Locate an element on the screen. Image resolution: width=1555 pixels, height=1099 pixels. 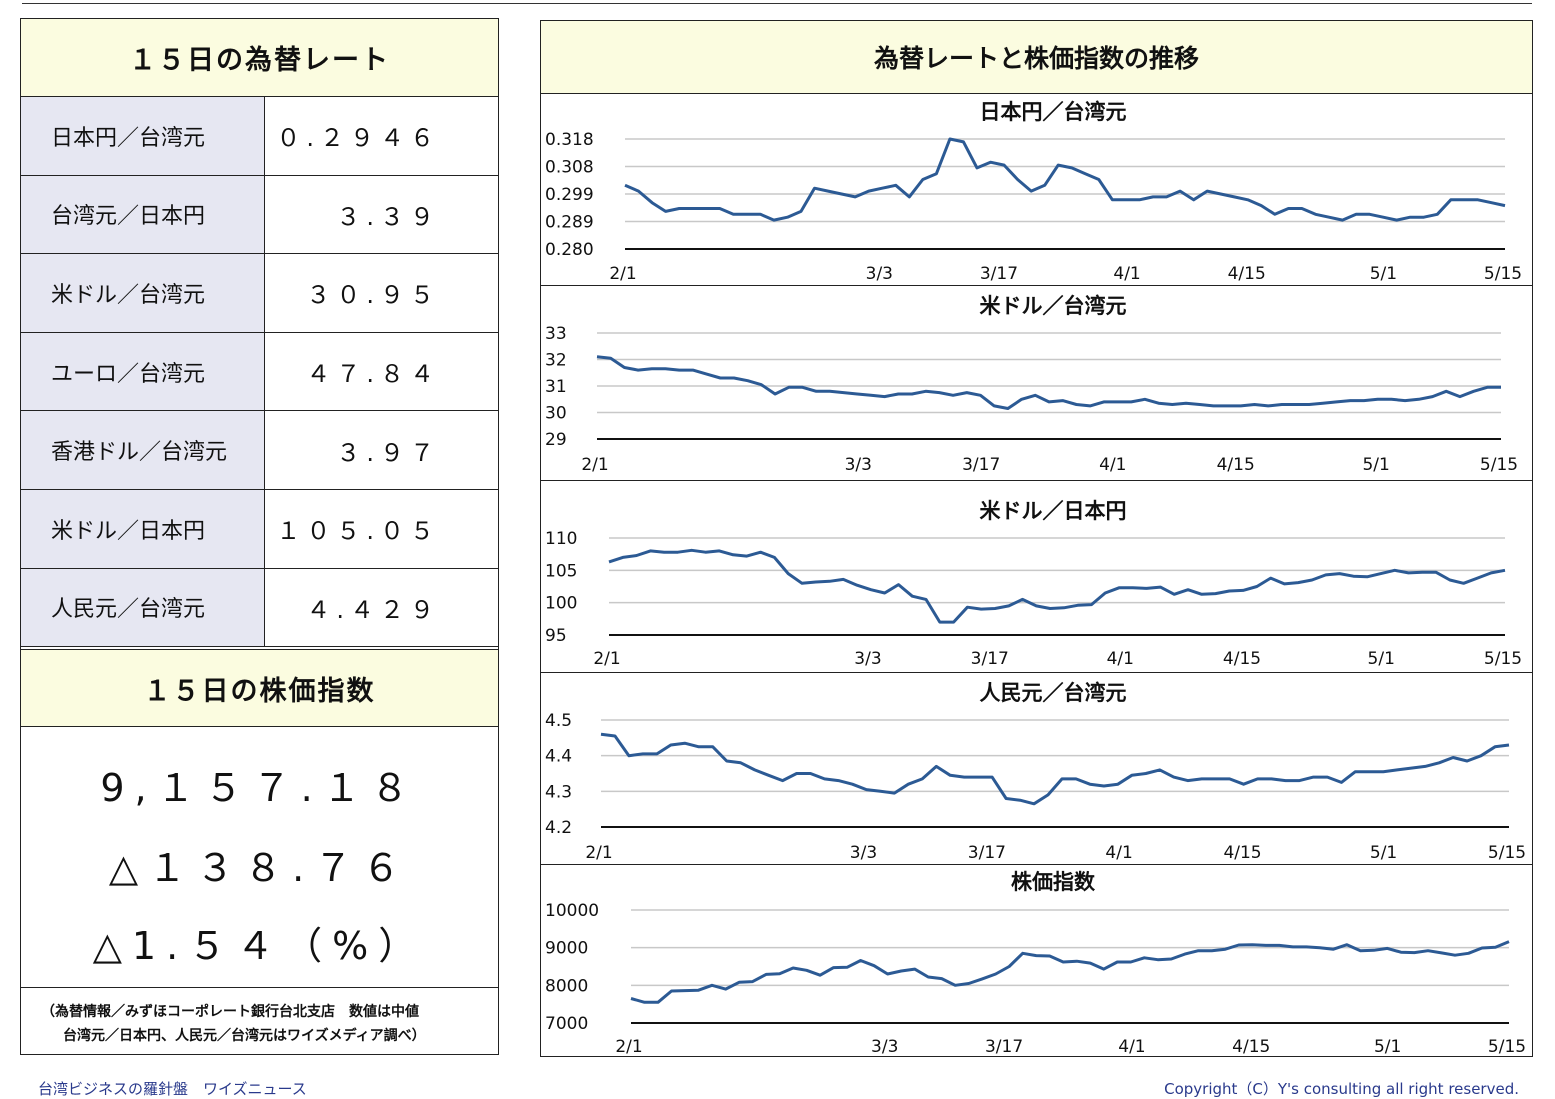
rate-row: 台湾元／日本円 ３.３９ is located at coordinates (259, 215).